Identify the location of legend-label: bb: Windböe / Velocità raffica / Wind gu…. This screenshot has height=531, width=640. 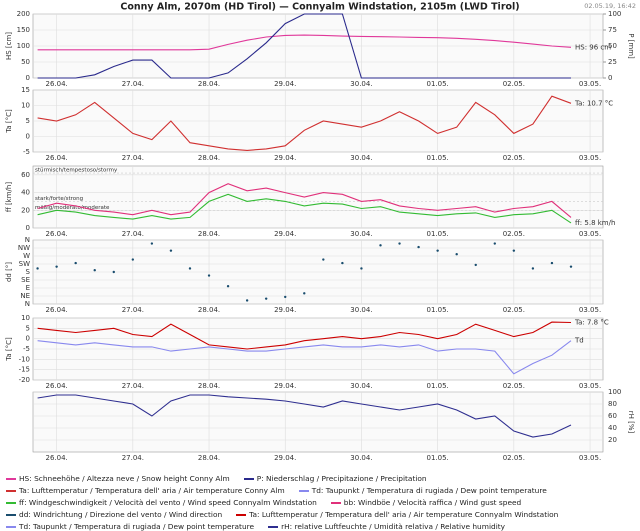
(432, 502).